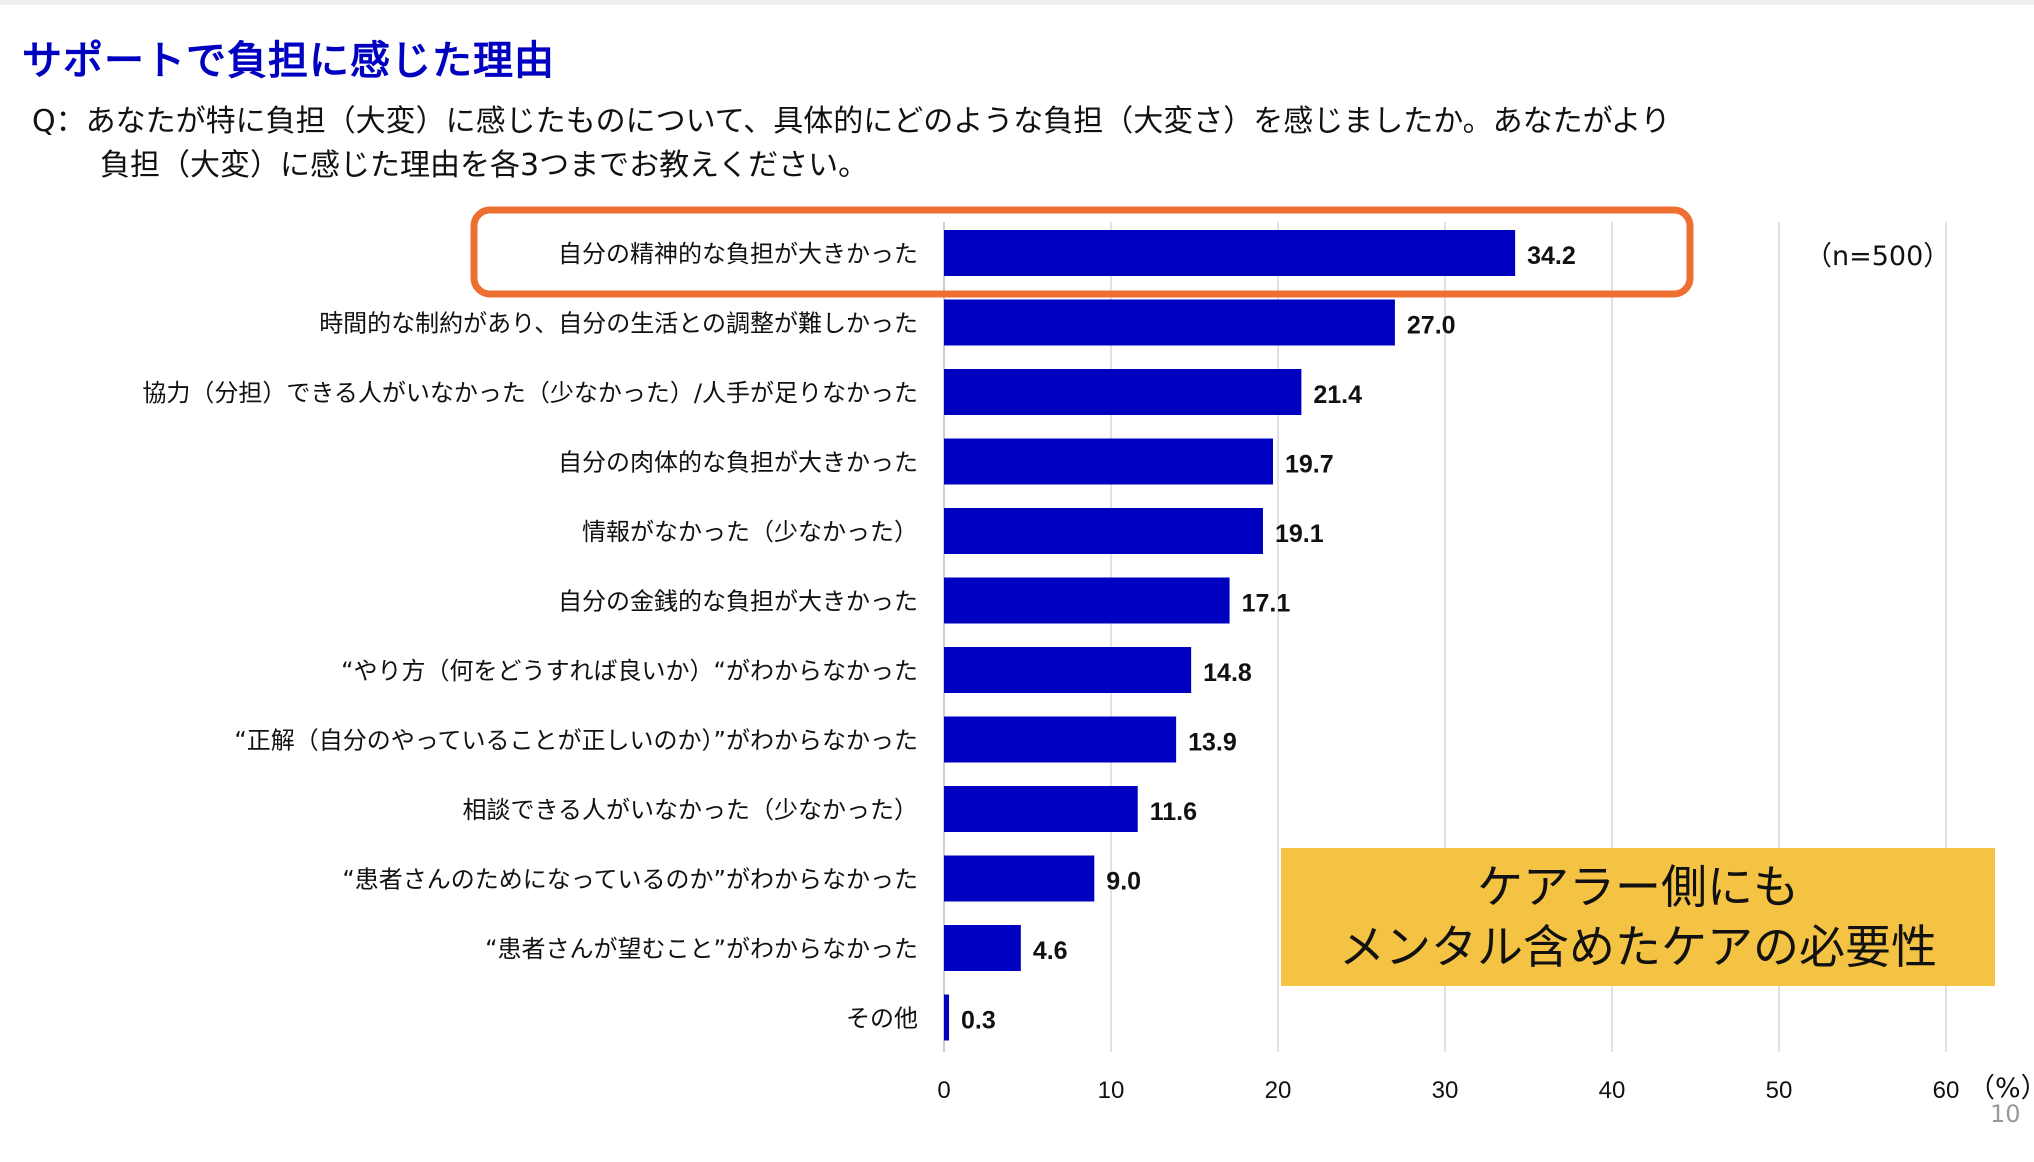  I want to click on highlight-box, so click(1082, 252).